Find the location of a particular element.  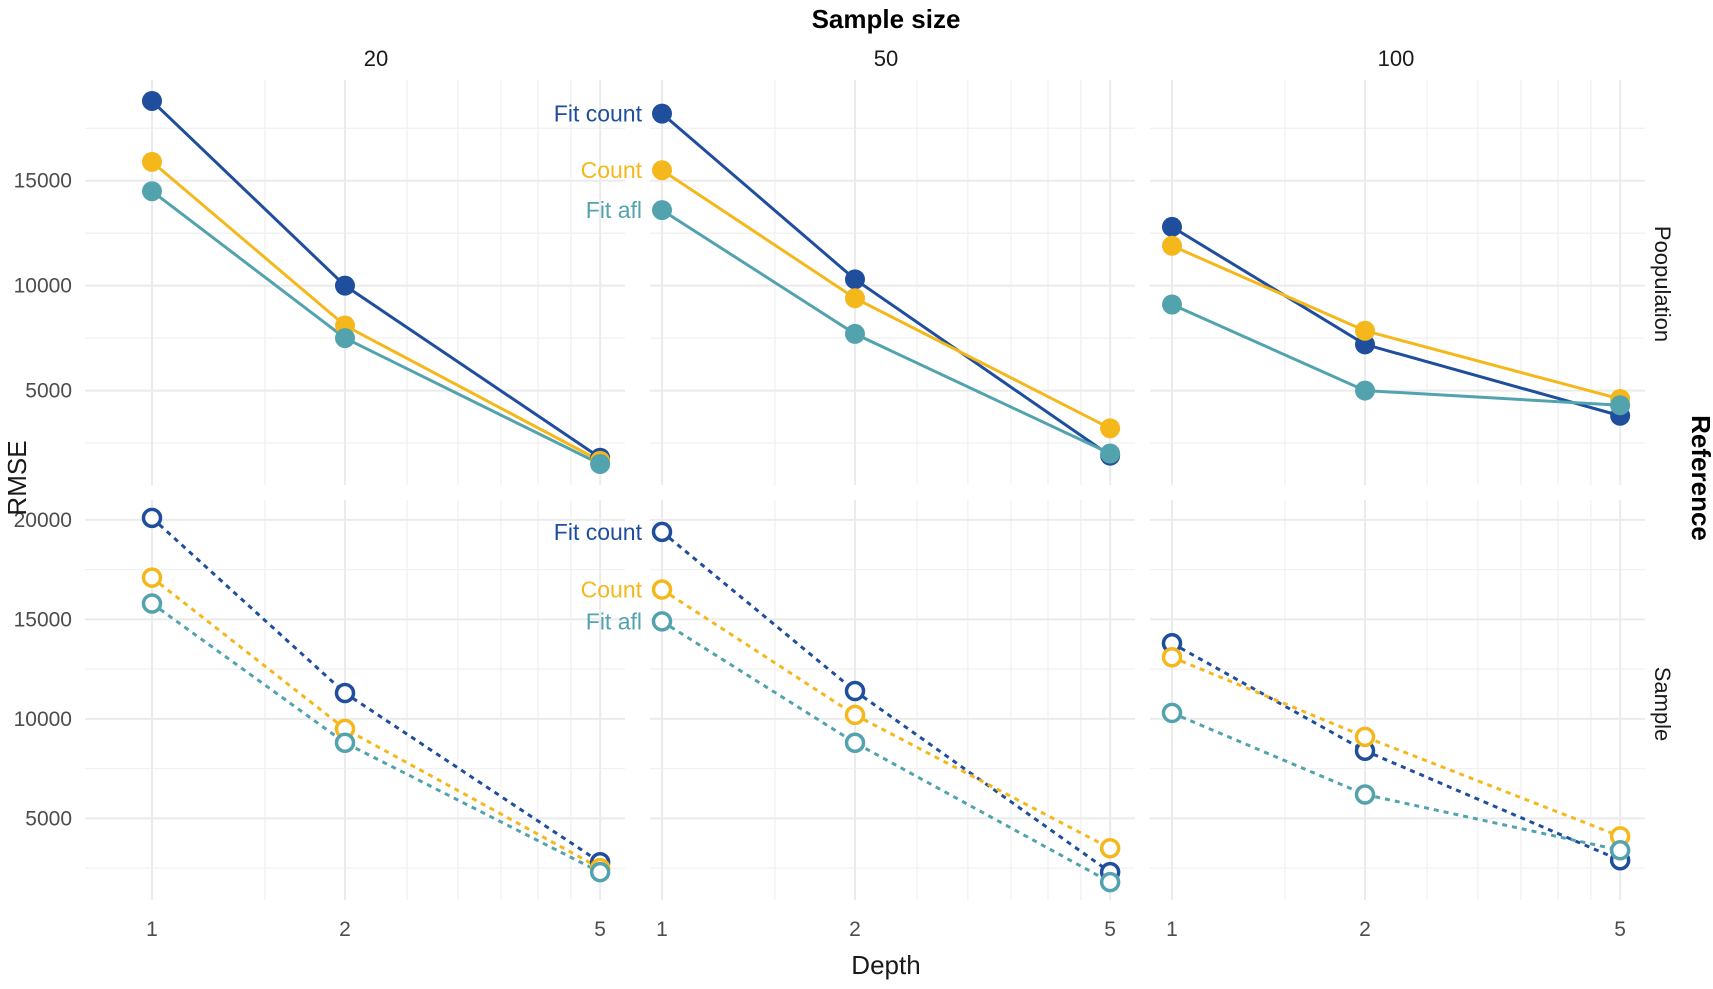

y-tick-label: 20000 is located at coordinates (43, 520).